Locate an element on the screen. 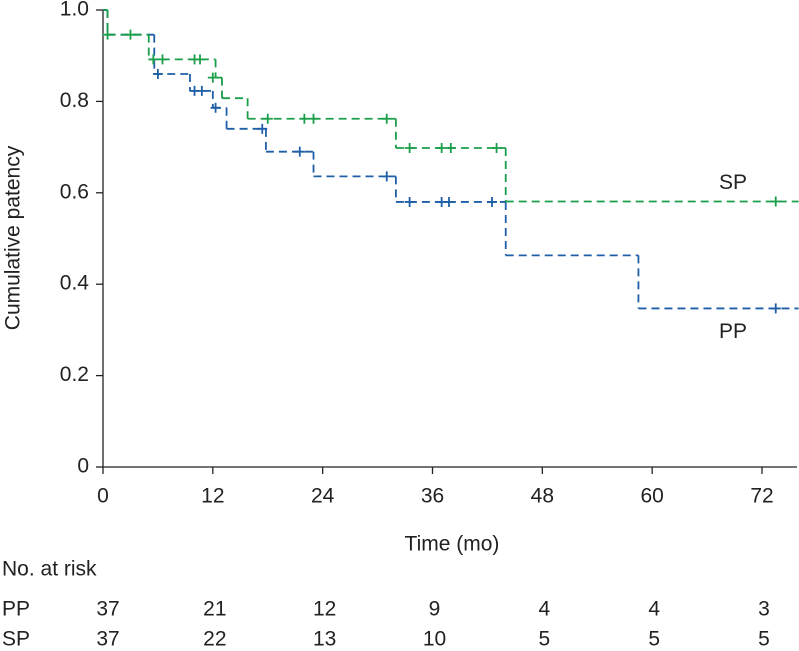 The image size is (799, 651). risk-title: No. at risk is located at coordinates (49, 569).